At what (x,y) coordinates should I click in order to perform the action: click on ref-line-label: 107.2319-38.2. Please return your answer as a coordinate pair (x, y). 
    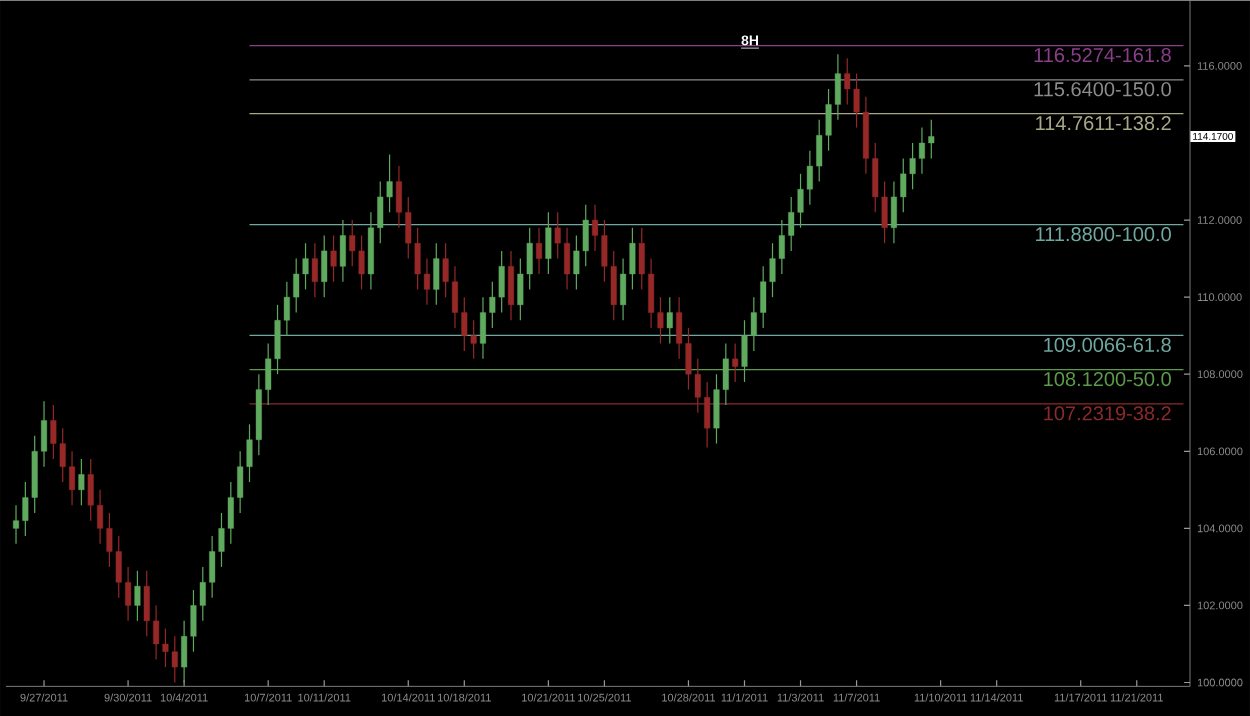
    Looking at the image, I should click on (1107, 413).